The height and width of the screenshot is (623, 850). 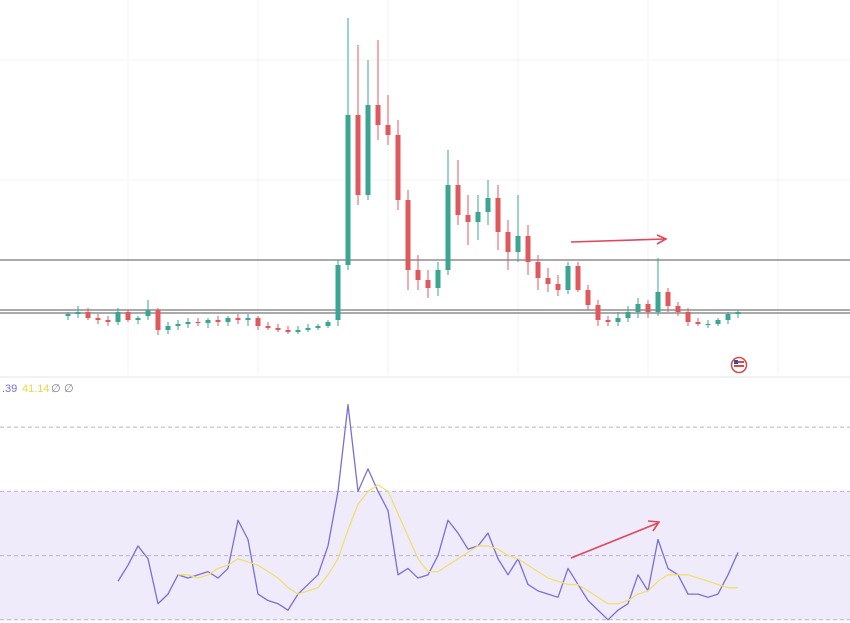 What do you see at coordinates (36, 389) in the screenshot?
I see `indicator-value: 41.14` at bounding box center [36, 389].